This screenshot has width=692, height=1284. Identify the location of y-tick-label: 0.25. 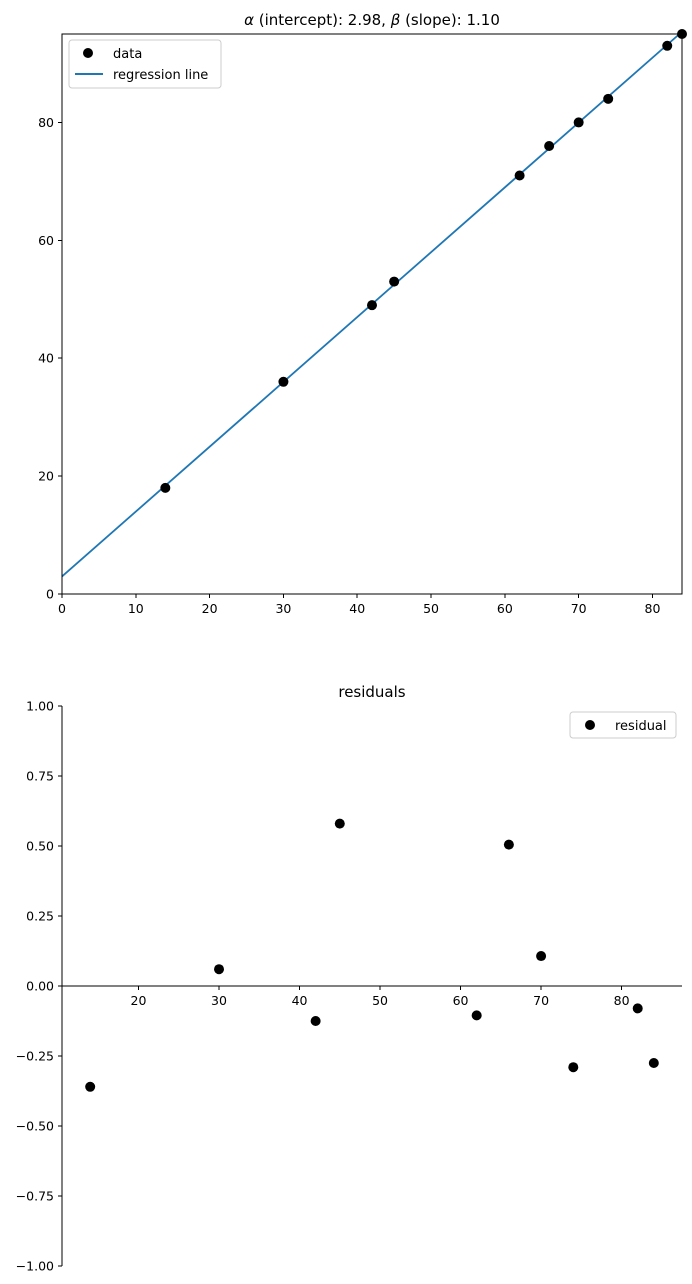
(40, 916).